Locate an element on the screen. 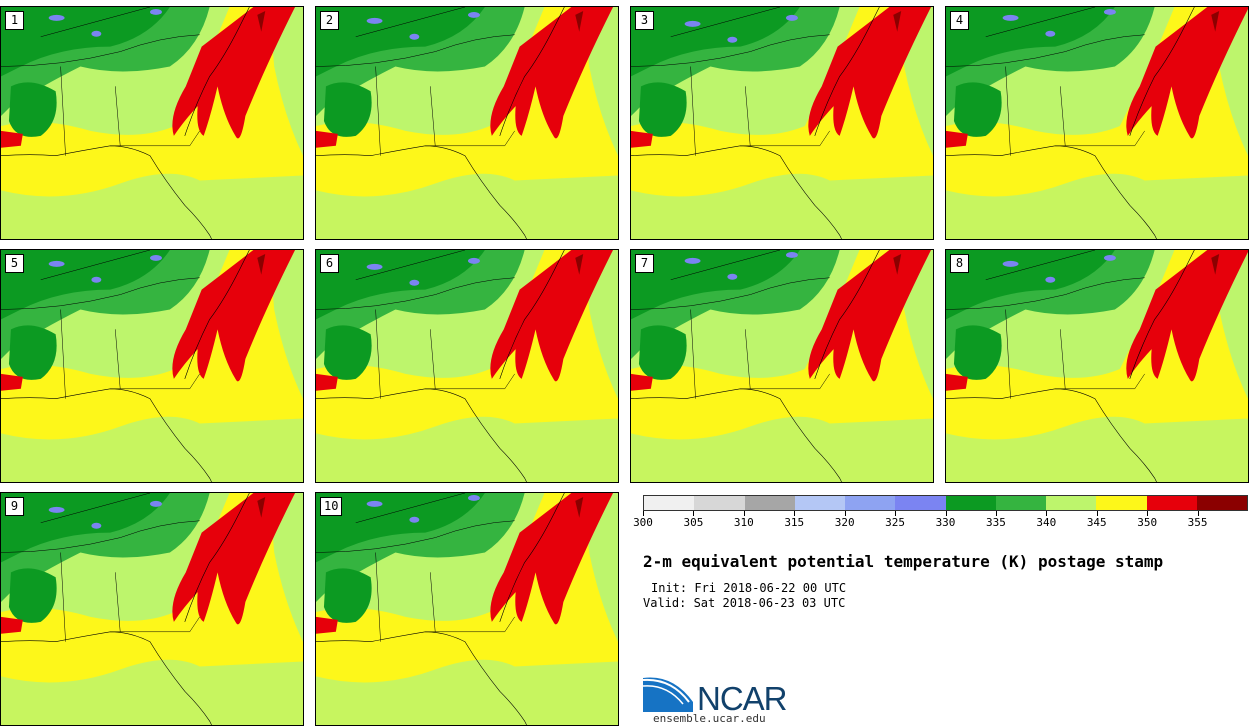 Image resolution: width=1260 pixels, height=728 pixels. member-label: 10 is located at coordinates (331, 506).